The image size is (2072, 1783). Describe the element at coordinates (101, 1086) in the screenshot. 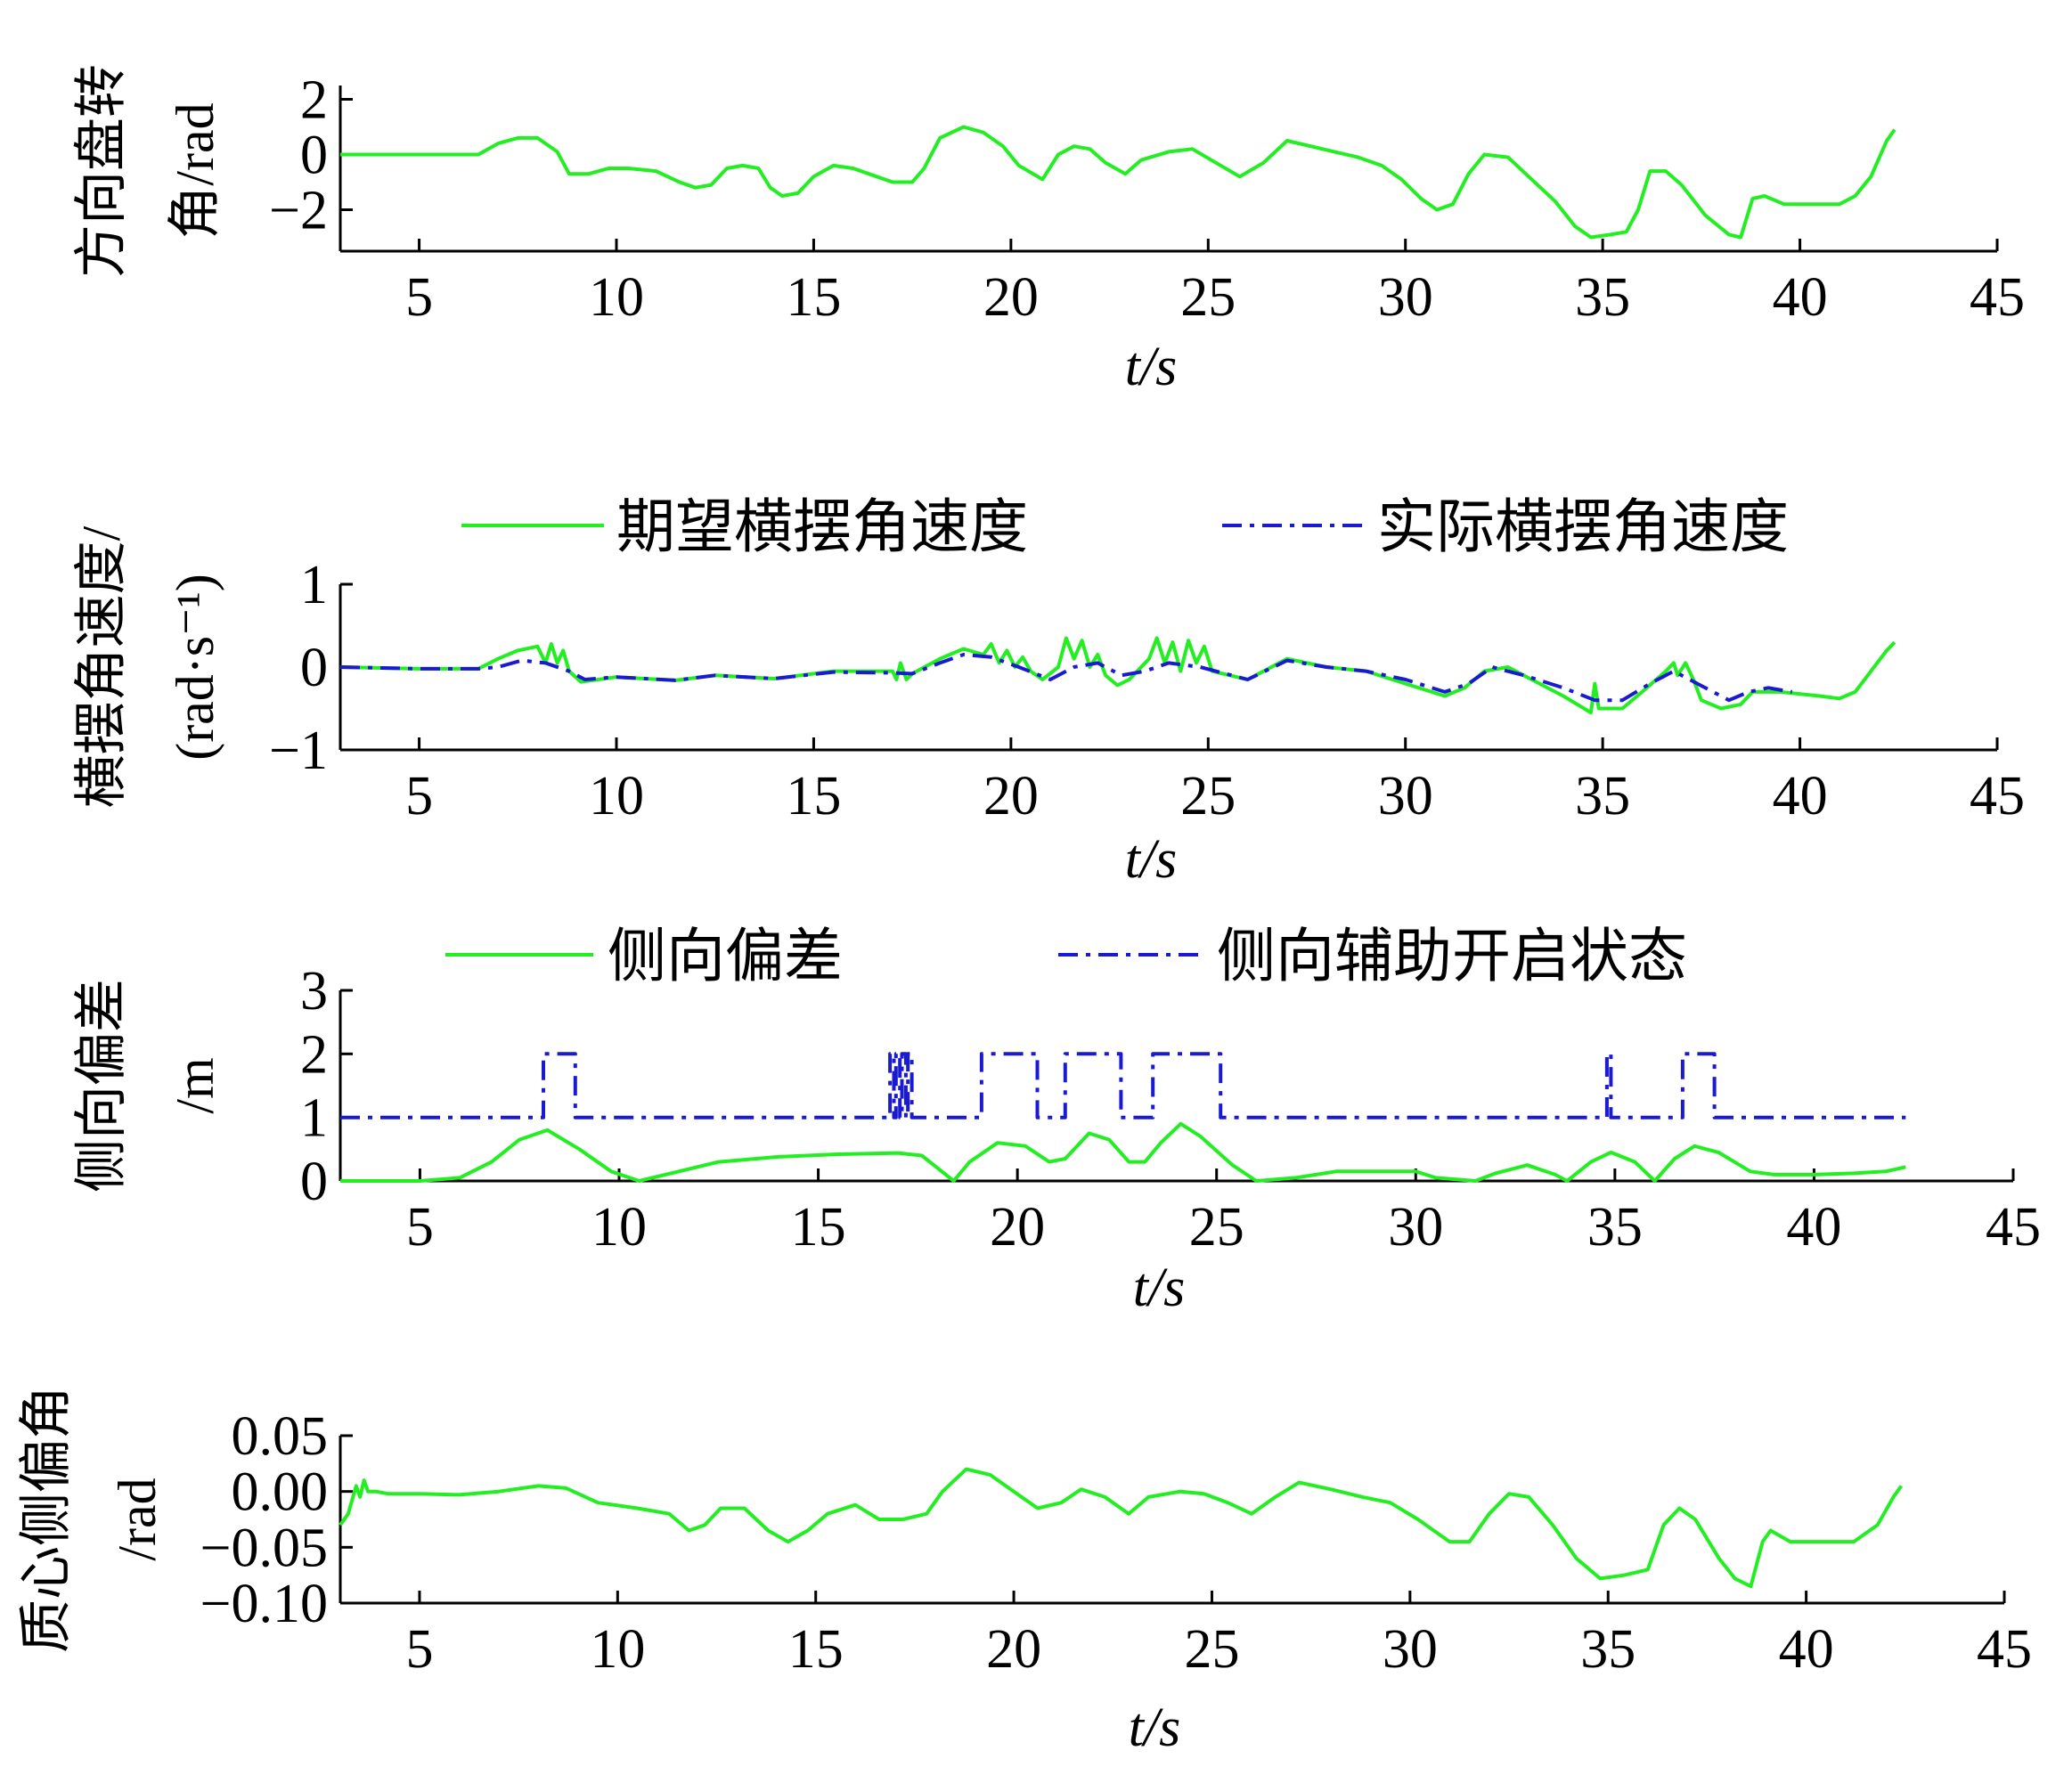

I see `y-axis-label: 侧向偏差` at that location.